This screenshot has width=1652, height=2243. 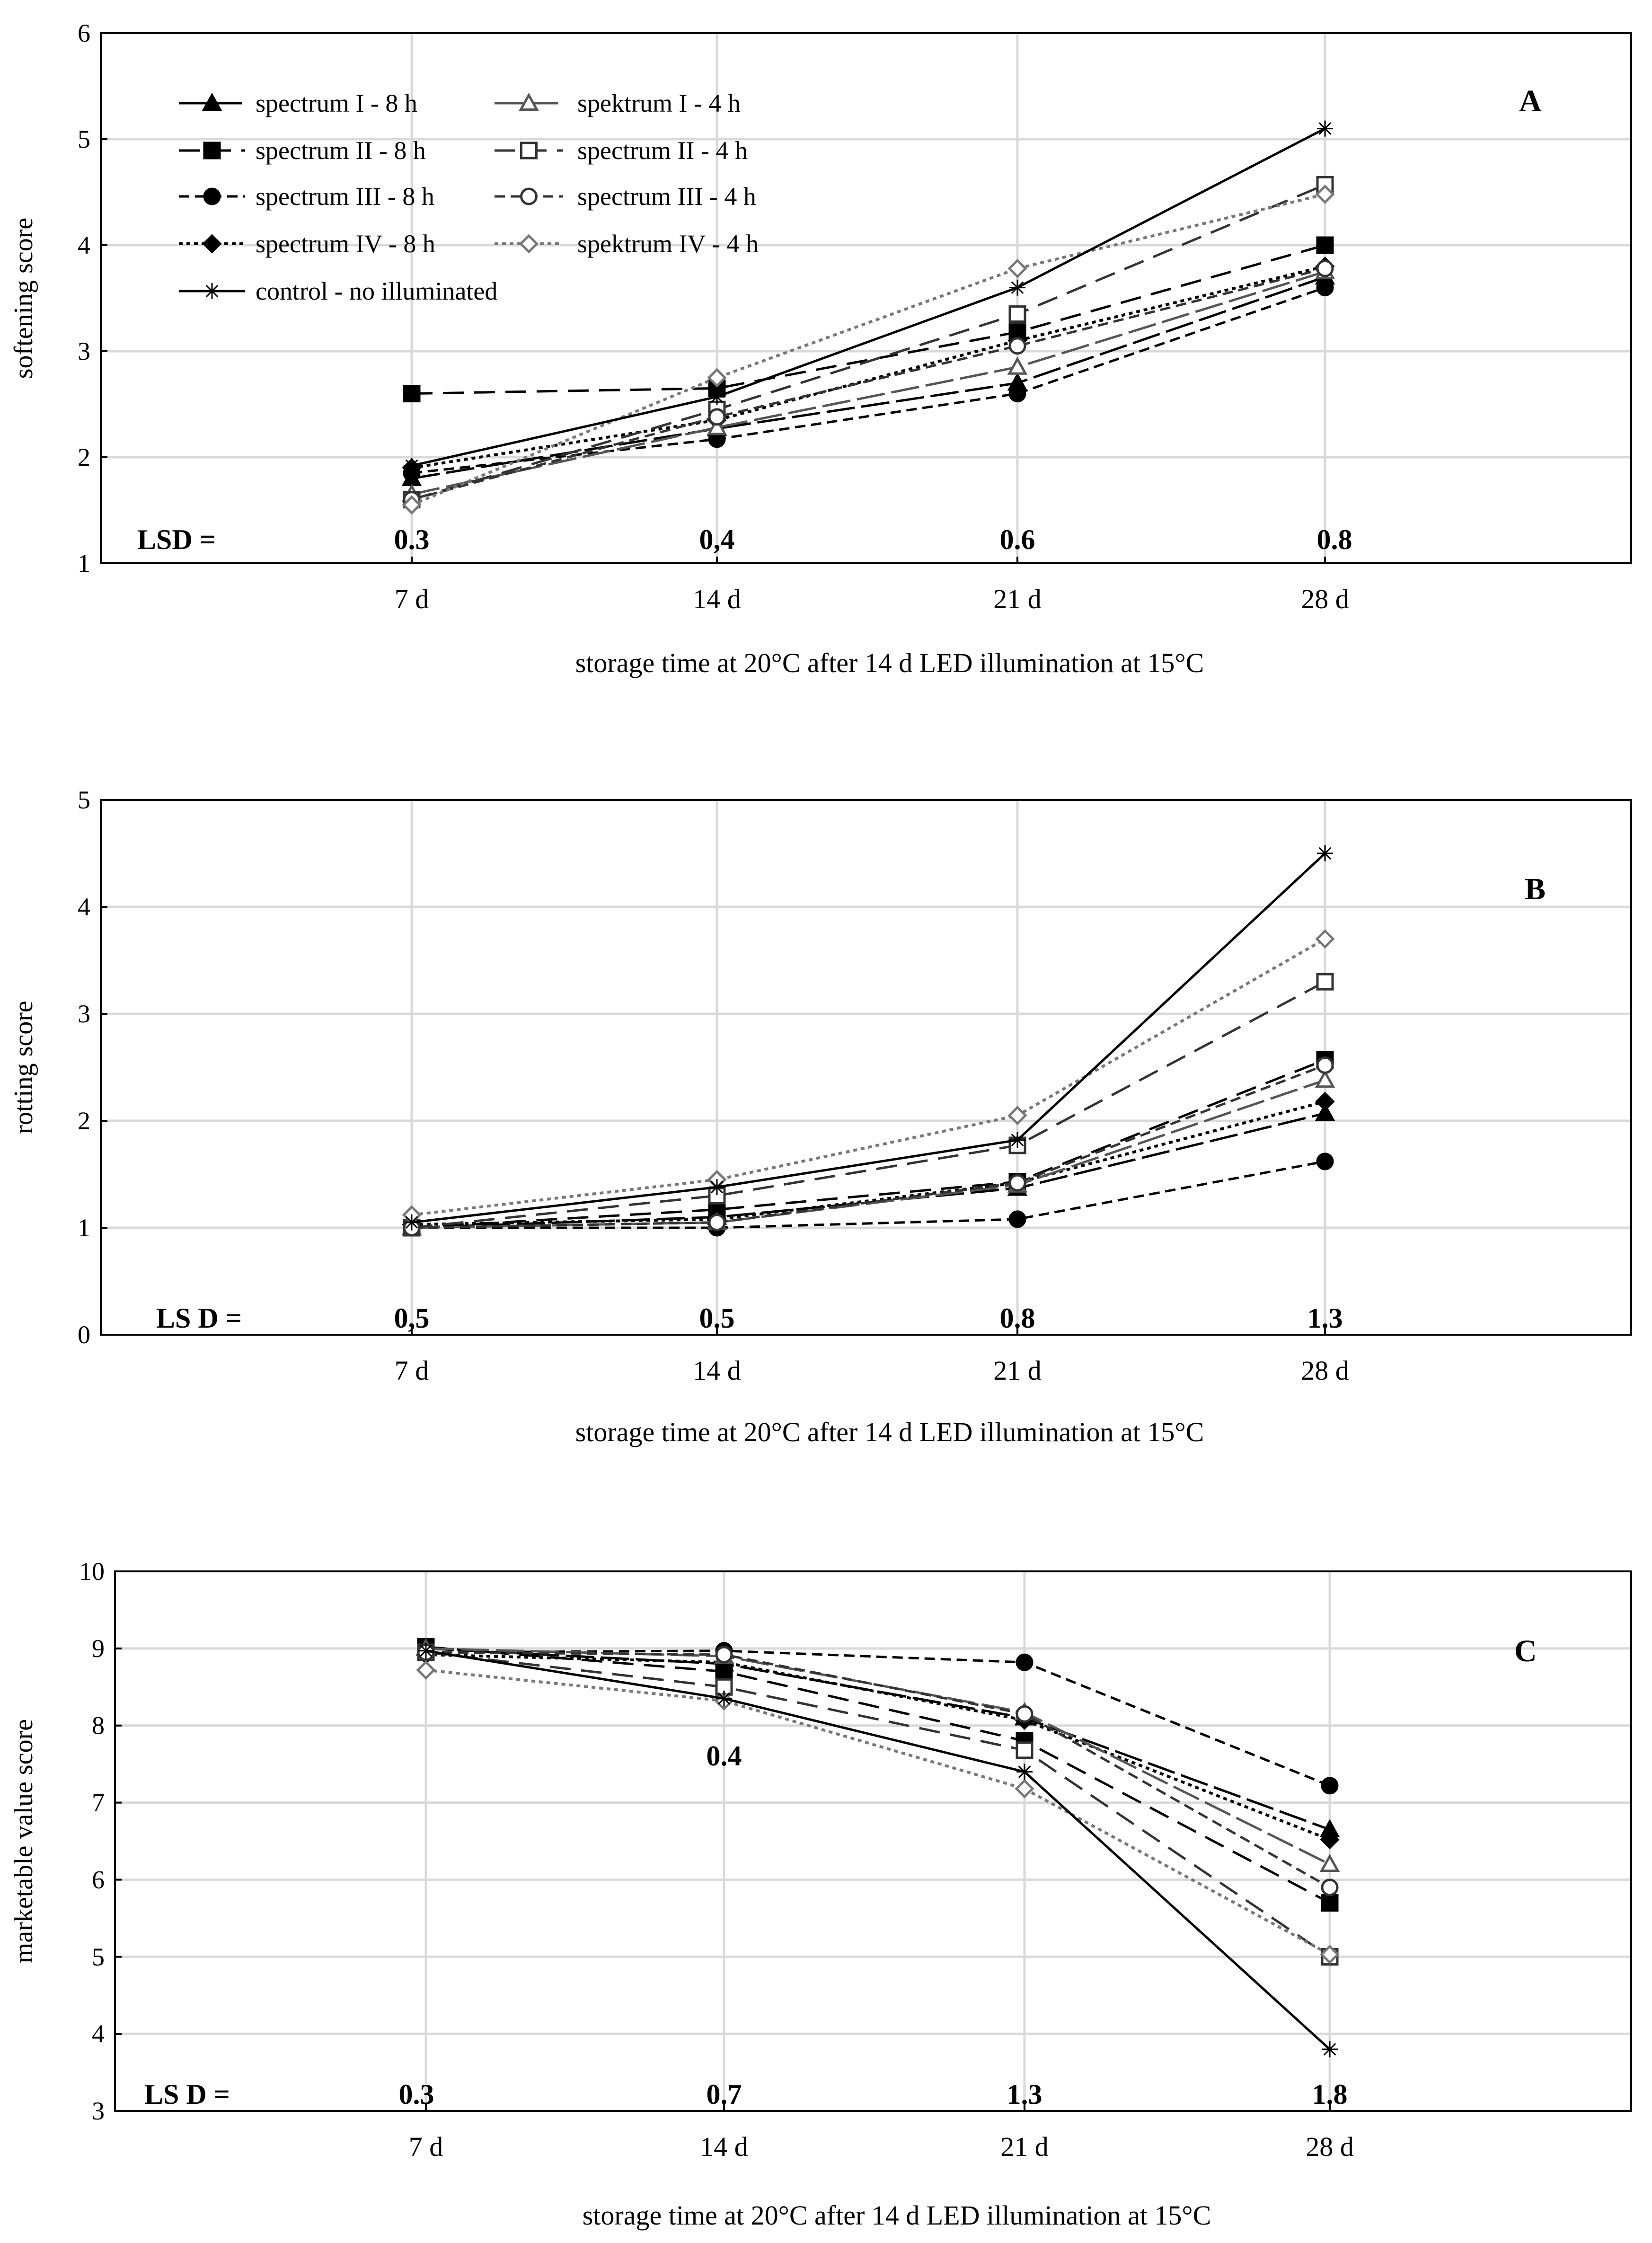 What do you see at coordinates (1325, 1318) in the screenshot?
I see `lsd-value: 1.3` at bounding box center [1325, 1318].